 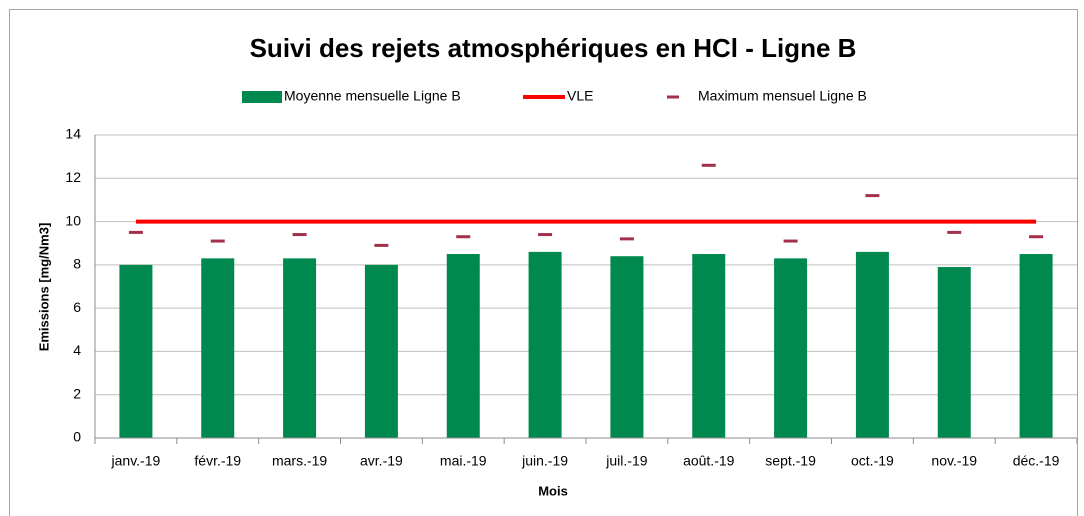 I want to click on x-tick-label: mars.-19, so click(x=299, y=461).